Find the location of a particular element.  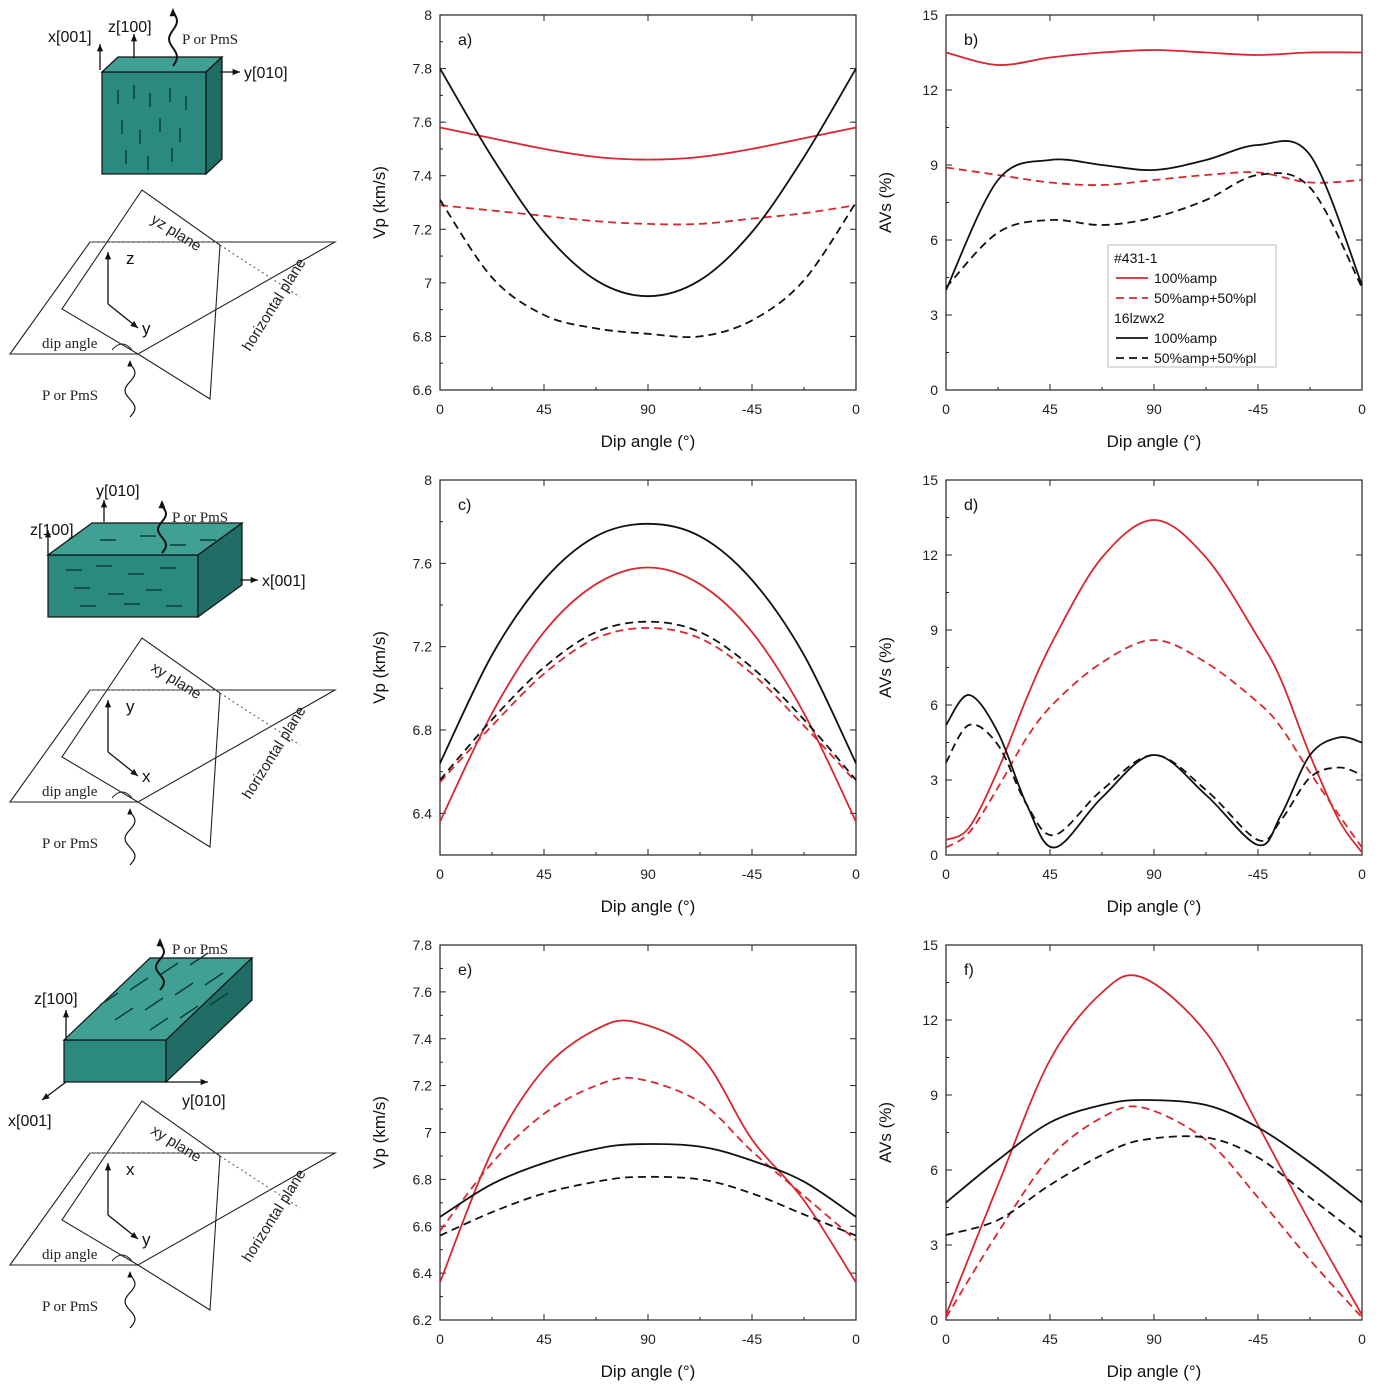

y-tick-label: 6.2 is located at coordinates (423, 1320).